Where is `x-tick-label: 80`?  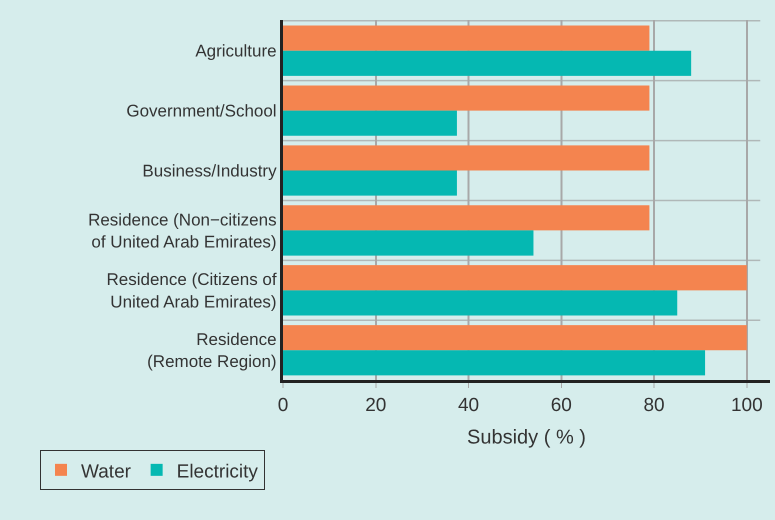
x-tick-label: 80 is located at coordinates (654, 405).